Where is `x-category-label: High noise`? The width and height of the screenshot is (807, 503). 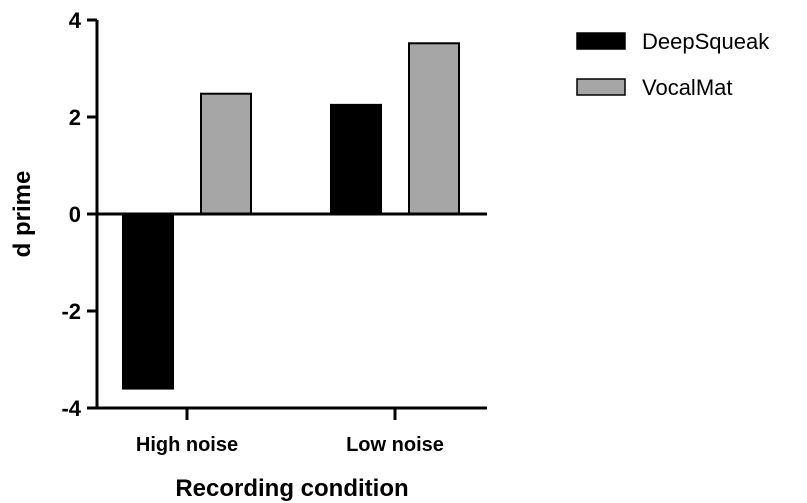 x-category-label: High noise is located at coordinates (187, 445).